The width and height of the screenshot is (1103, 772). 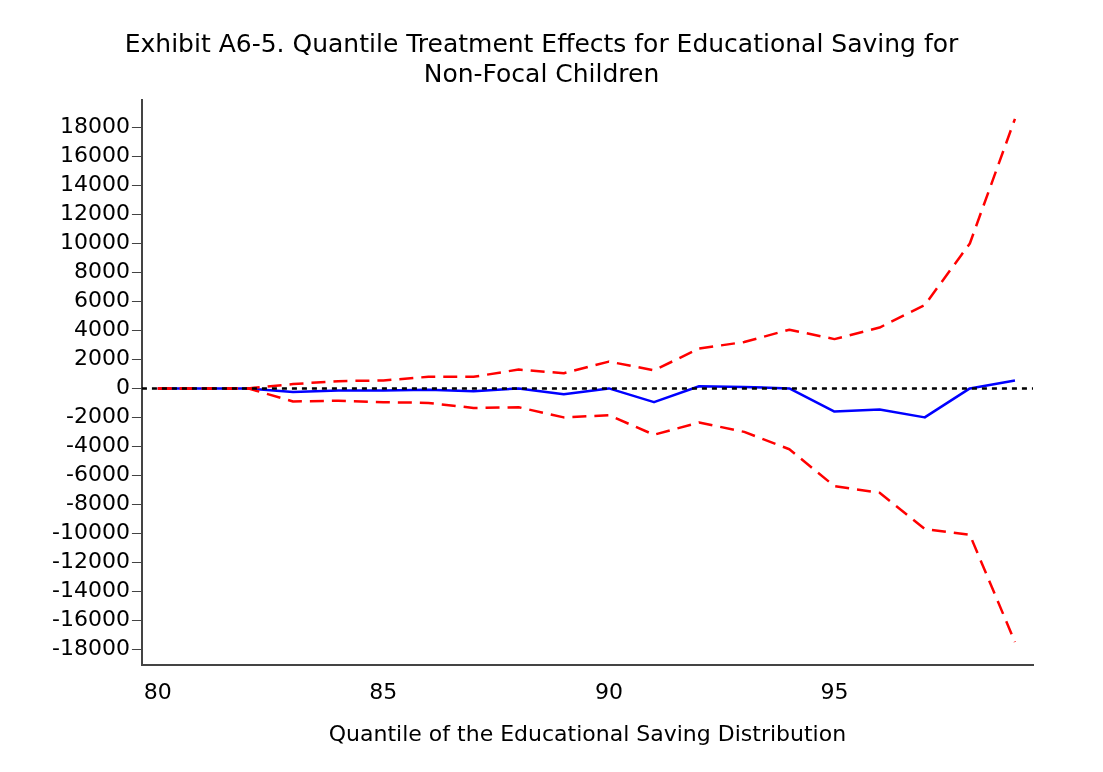 I want to click on x-tick-label: 80, so click(x=157, y=692).